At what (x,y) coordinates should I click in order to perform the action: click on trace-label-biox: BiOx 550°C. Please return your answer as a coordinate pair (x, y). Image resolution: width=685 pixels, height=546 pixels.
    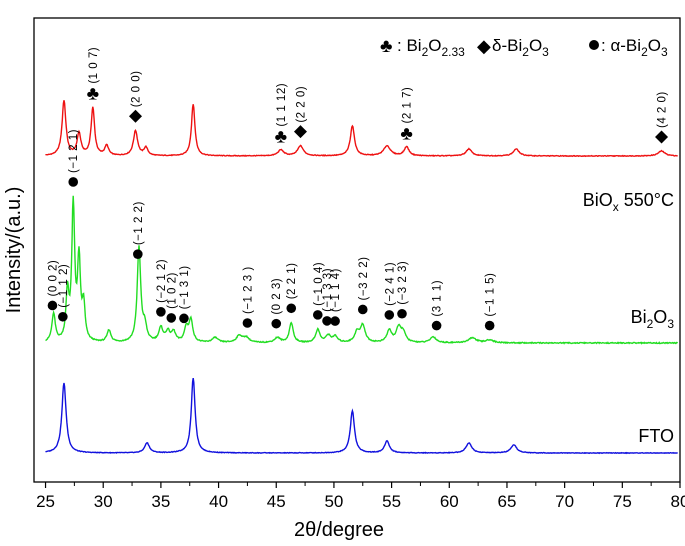
    Looking at the image, I should click on (628, 202).